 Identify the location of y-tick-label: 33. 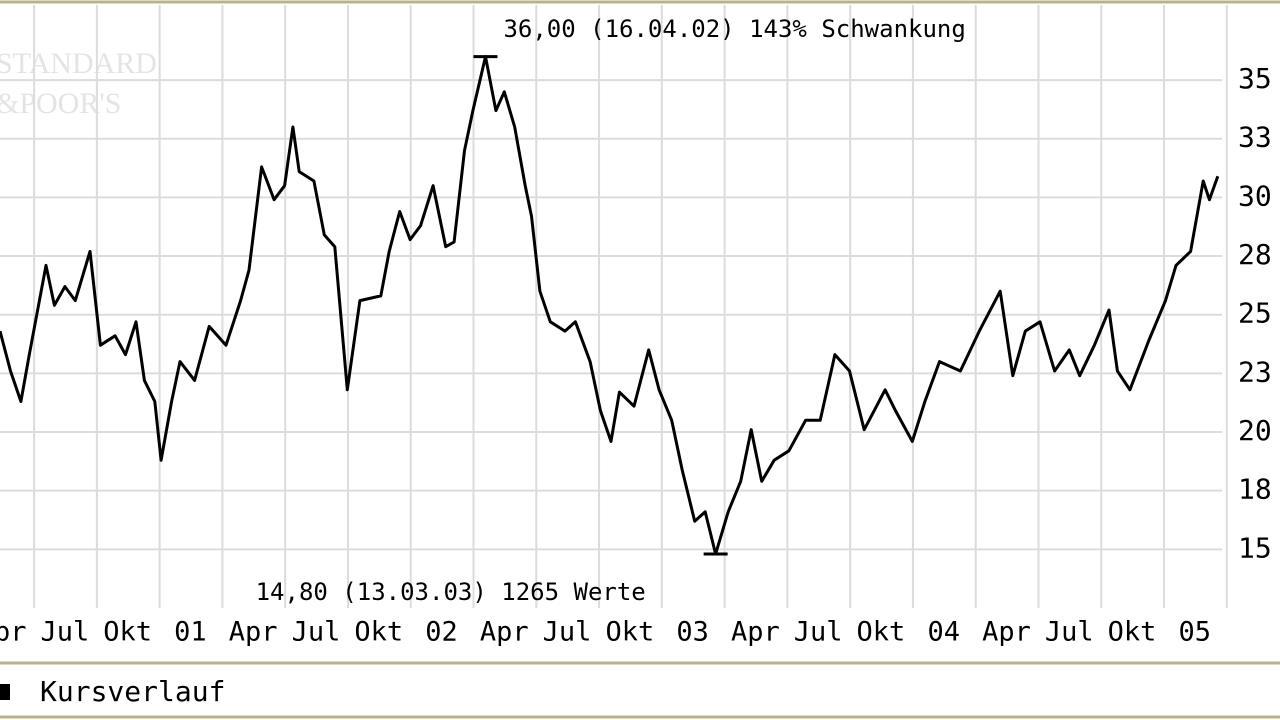
(1255, 137).